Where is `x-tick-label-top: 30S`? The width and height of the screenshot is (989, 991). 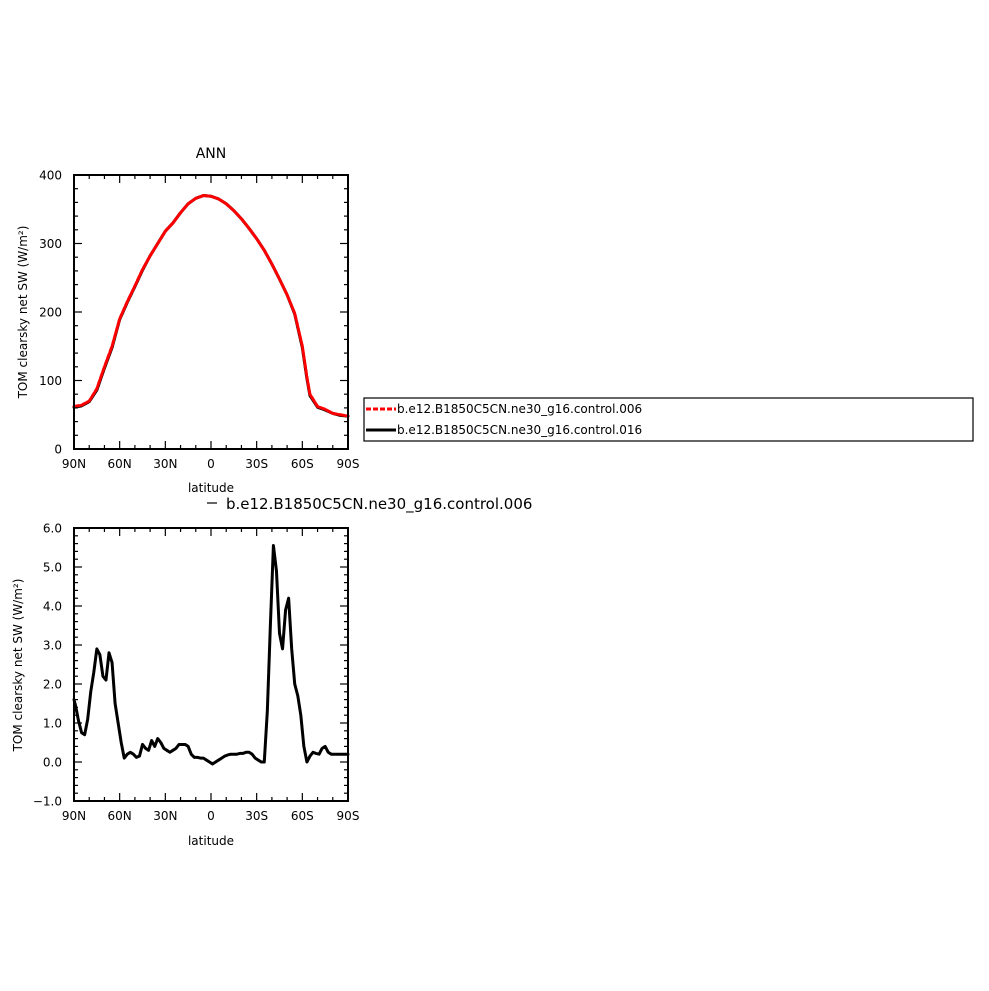
x-tick-label-top: 30S is located at coordinates (256, 464).